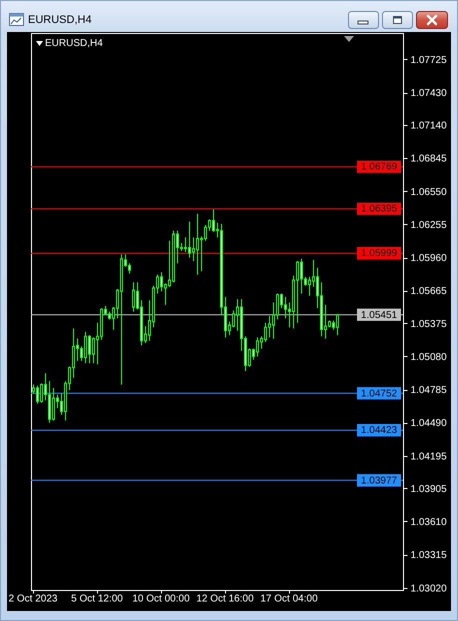 The height and width of the screenshot is (621, 458). What do you see at coordinates (161, 599) in the screenshot?
I see `x-tick-label: 10 Oct 00:00` at bounding box center [161, 599].